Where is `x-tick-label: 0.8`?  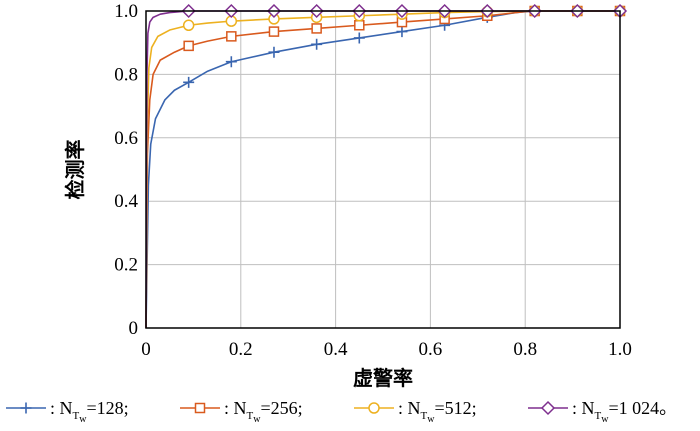
x-tick-label: 0.8 is located at coordinates (525, 349).